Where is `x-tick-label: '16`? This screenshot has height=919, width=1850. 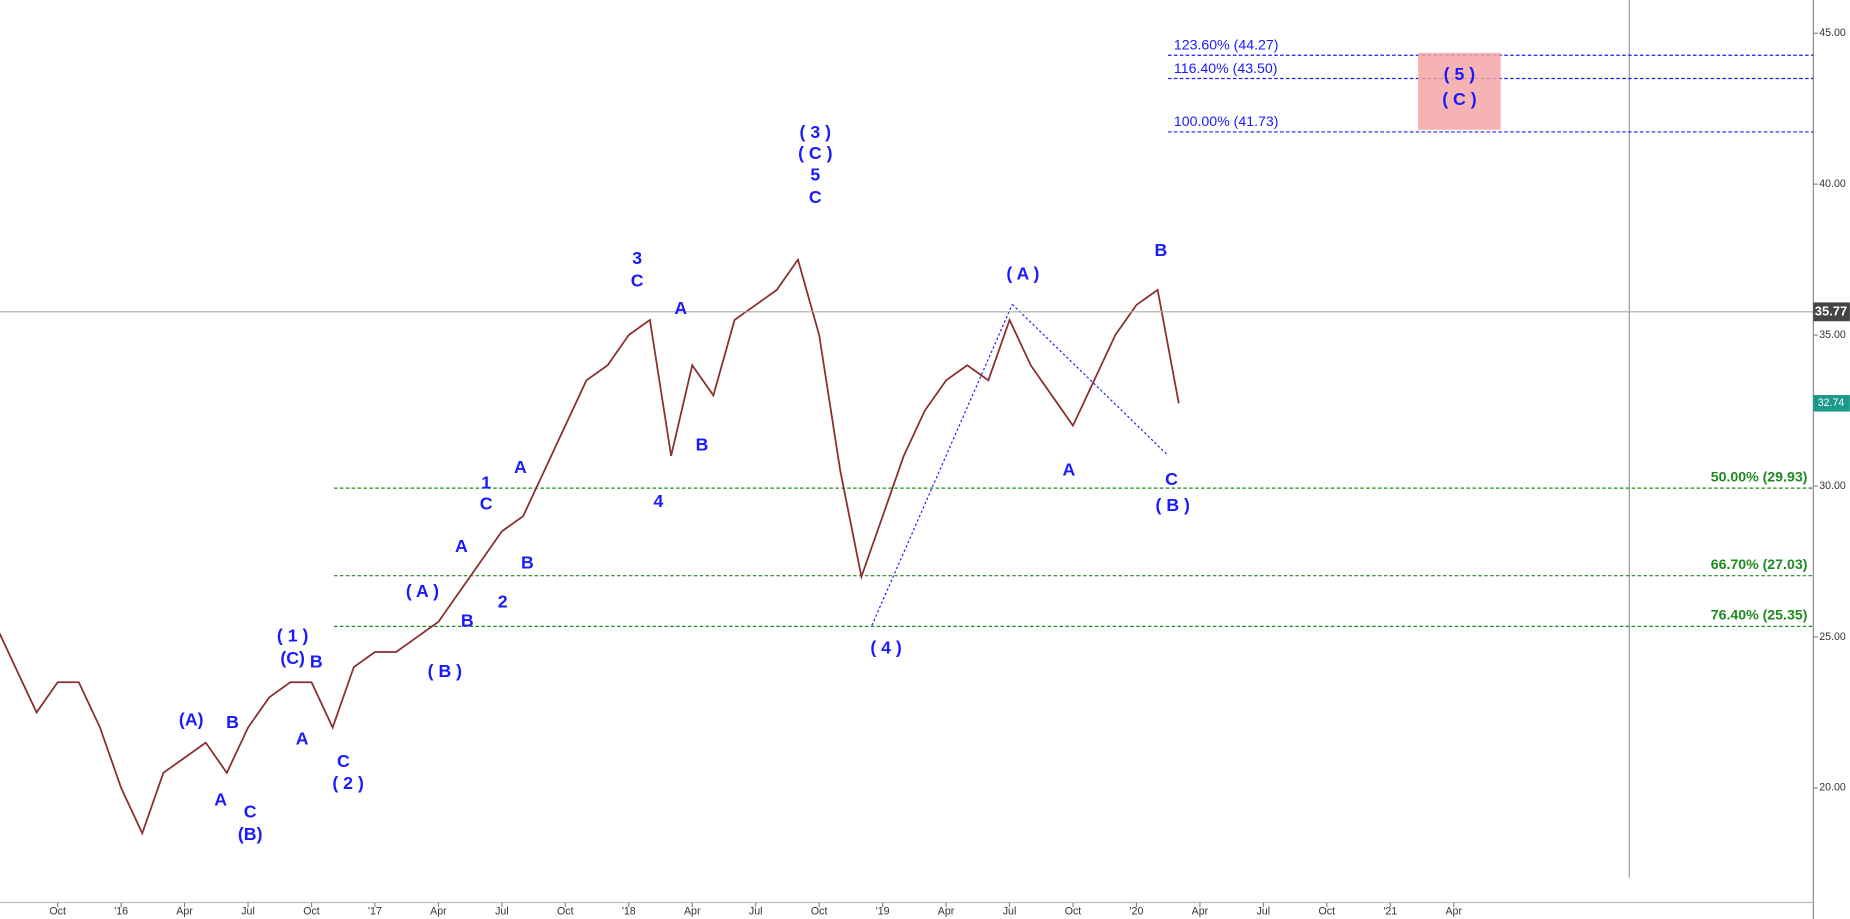 x-tick-label: '16 is located at coordinates (121, 912).